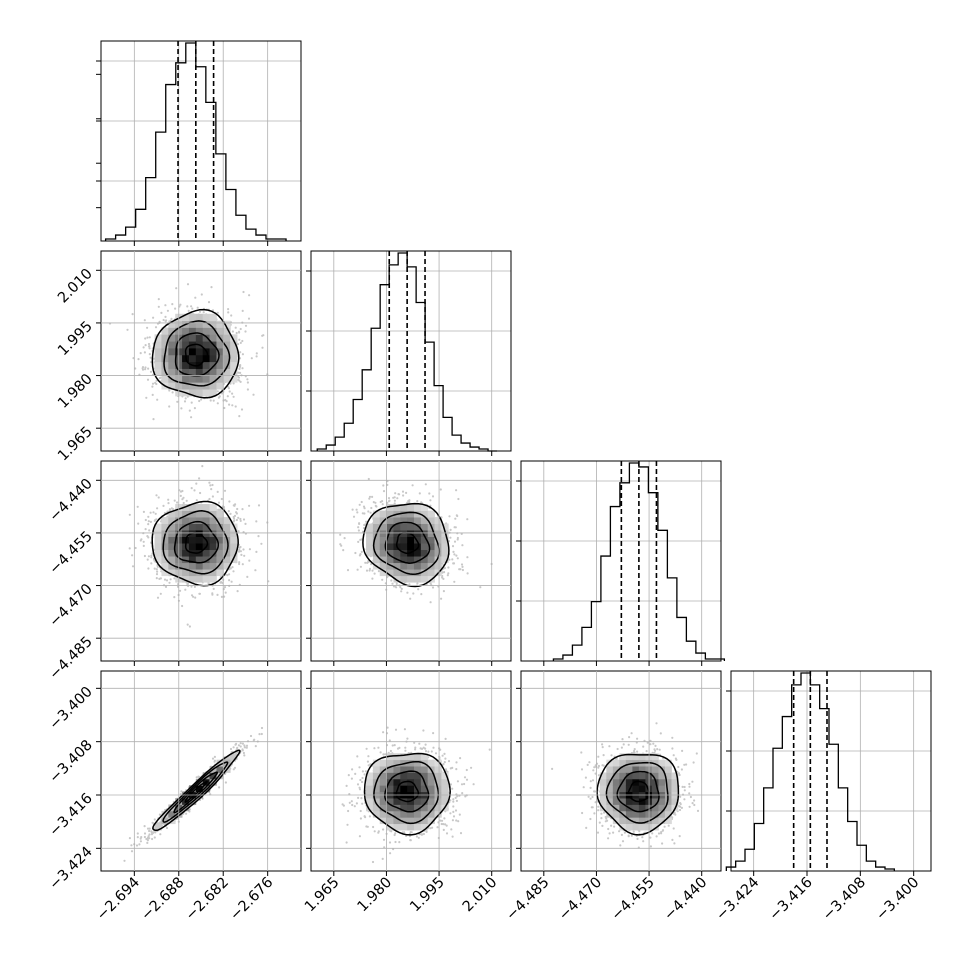 The height and width of the screenshot is (970, 970). Describe the element at coordinates (71, 605) in the screenshot. I see `y-tick-label: −4.470` at that location.